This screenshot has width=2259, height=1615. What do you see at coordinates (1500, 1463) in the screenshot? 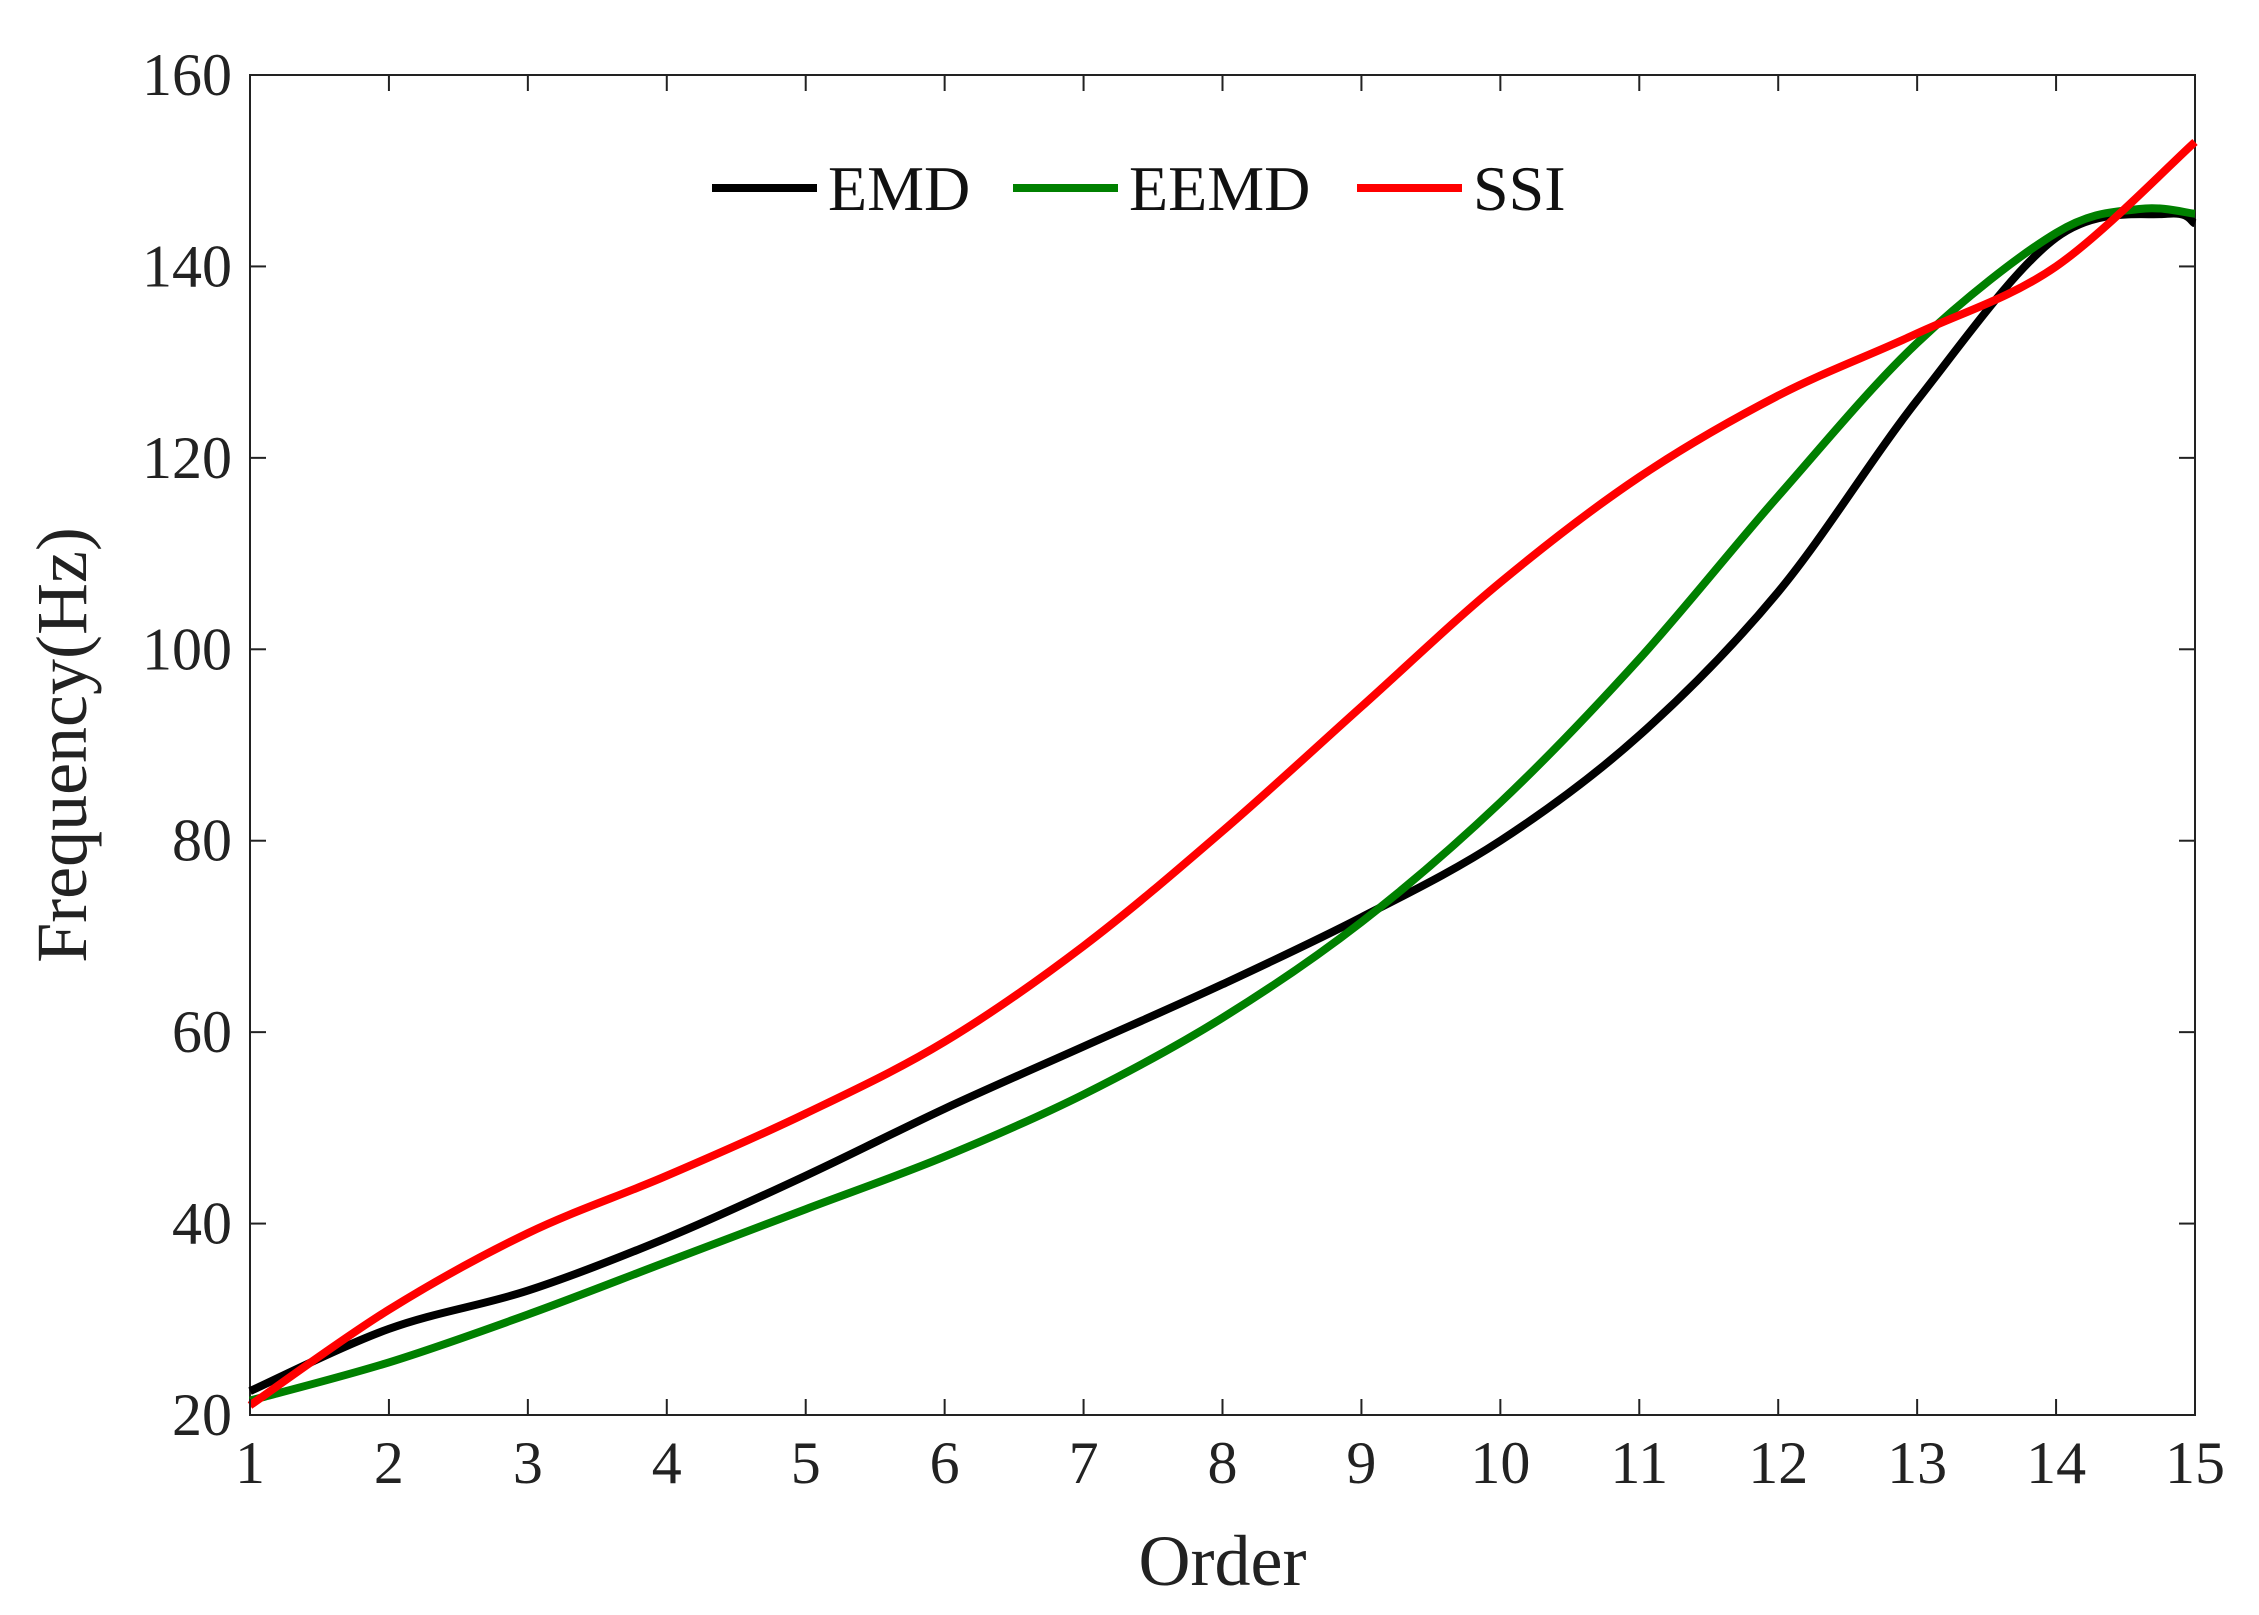
I see `x-tick-label: 10` at bounding box center [1500, 1463].